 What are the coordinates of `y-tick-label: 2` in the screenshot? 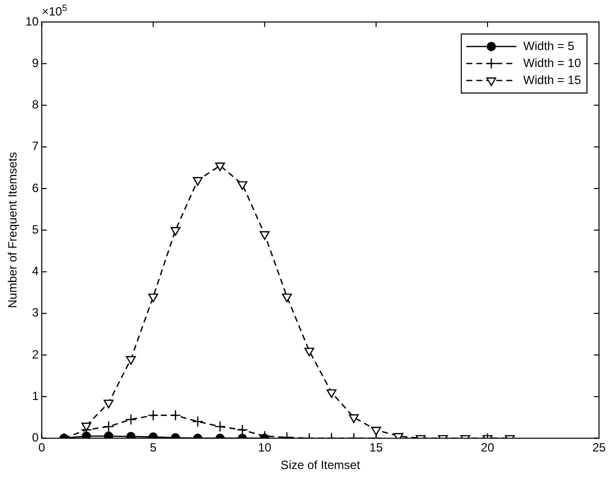 It's located at (36, 354).